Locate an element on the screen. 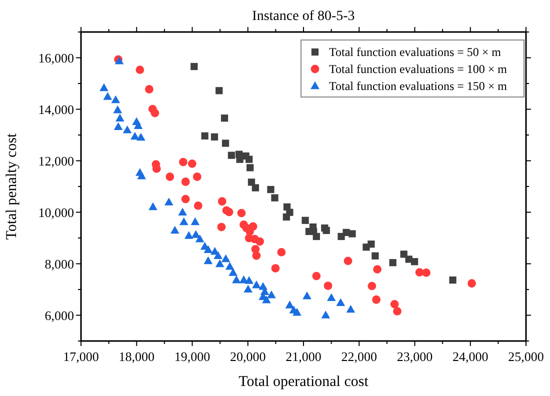  y-tick-label: 16,000 is located at coordinates (56, 58).